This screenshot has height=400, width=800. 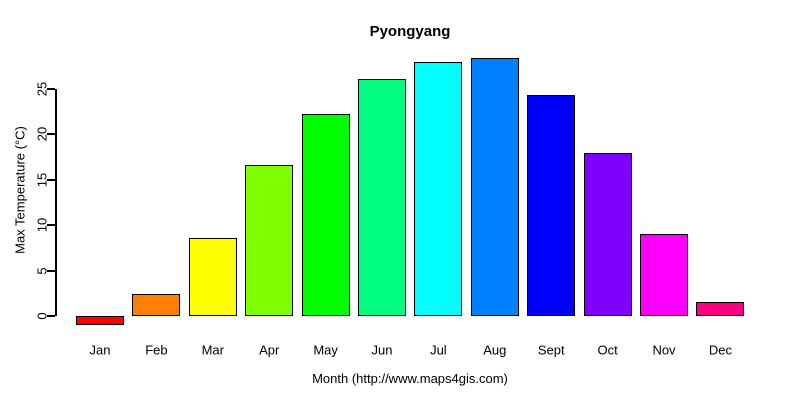 What do you see at coordinates (42, 89) in the screenshot?
I see `y-tick-label: 25` at bounding box center [42, 89].